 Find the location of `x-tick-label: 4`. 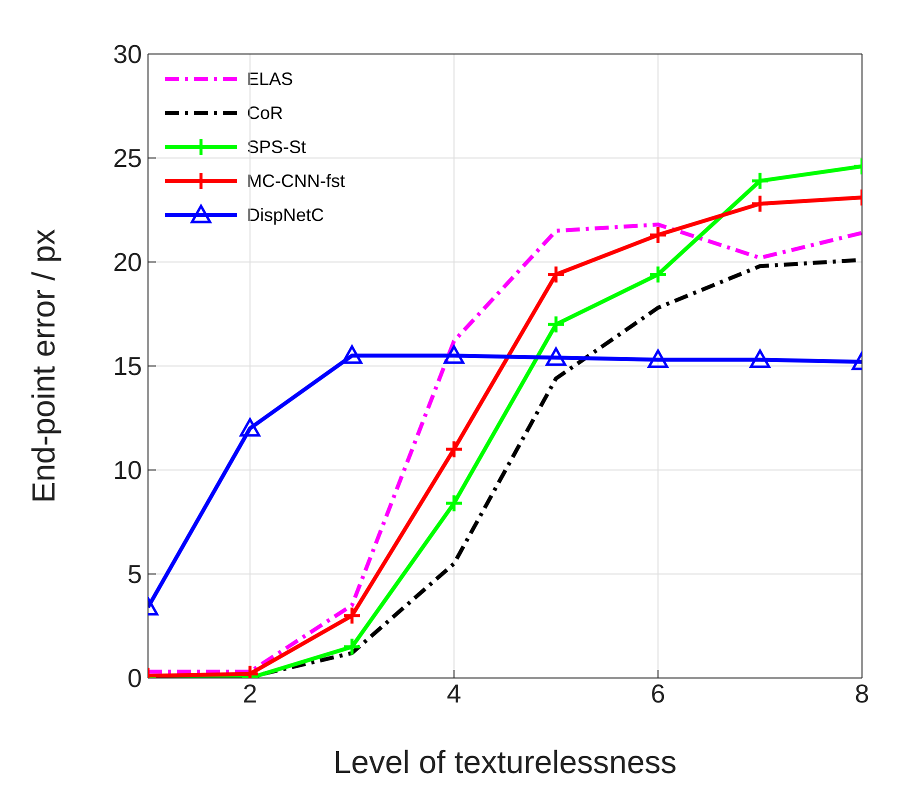

x-tick-label: 4 is located at coordinates (454, 693).